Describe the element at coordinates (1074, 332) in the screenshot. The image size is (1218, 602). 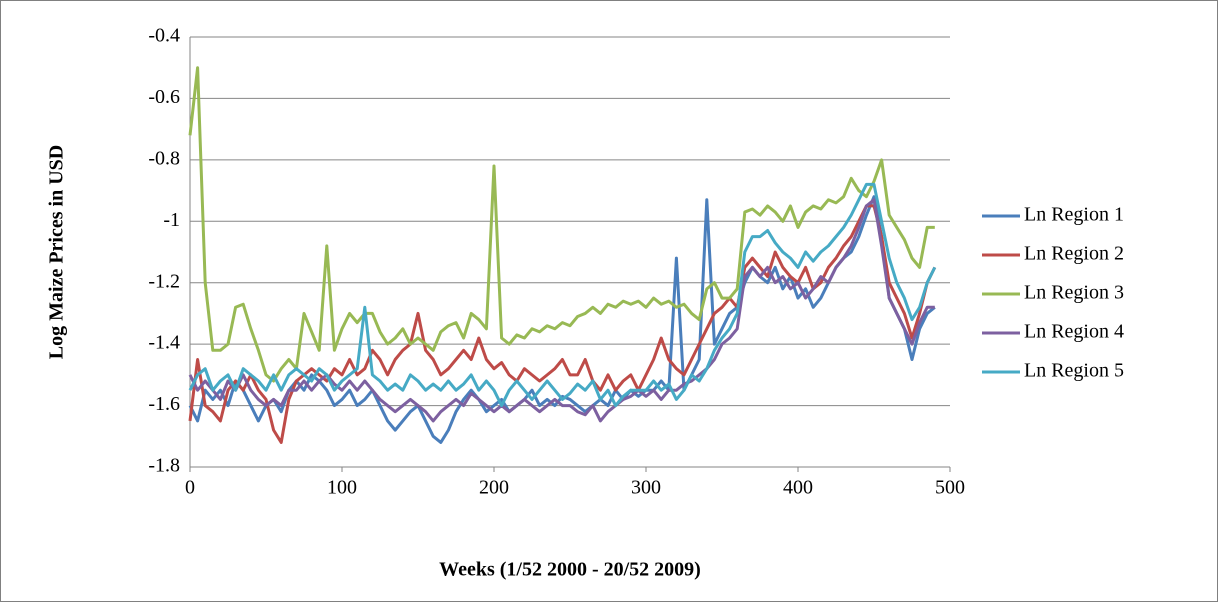
I see `legend-label: Ln Region 4` at that location.